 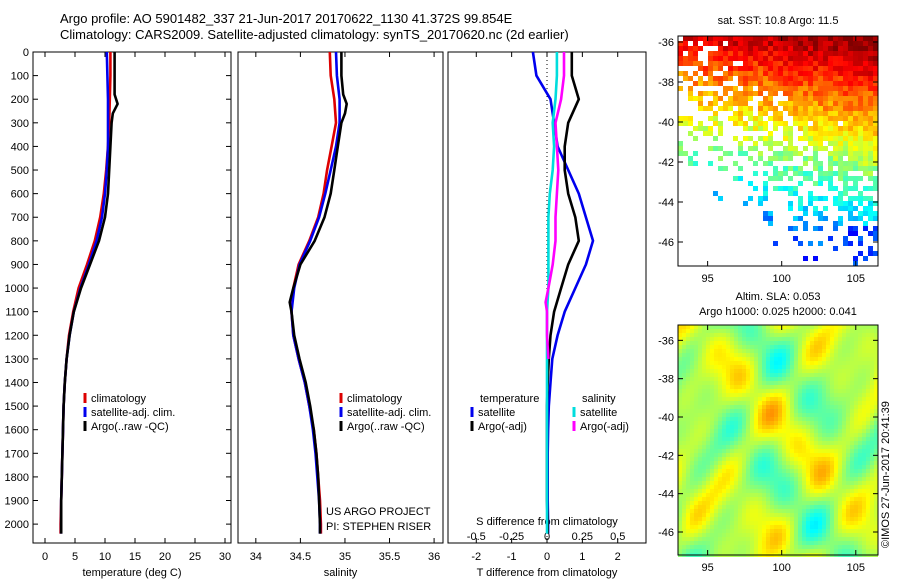 I want to click on difference-S-tick-label: 0.25, so click(x=582, y=537).